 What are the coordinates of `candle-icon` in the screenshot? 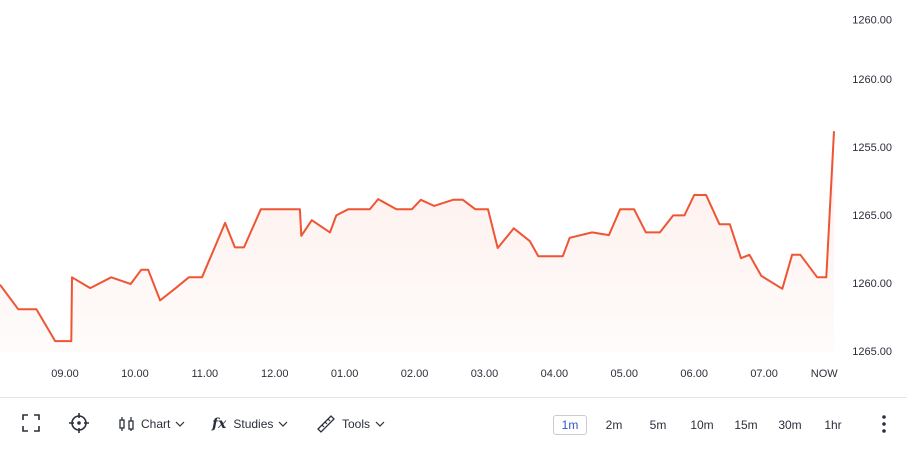 It's located at (126, 424).